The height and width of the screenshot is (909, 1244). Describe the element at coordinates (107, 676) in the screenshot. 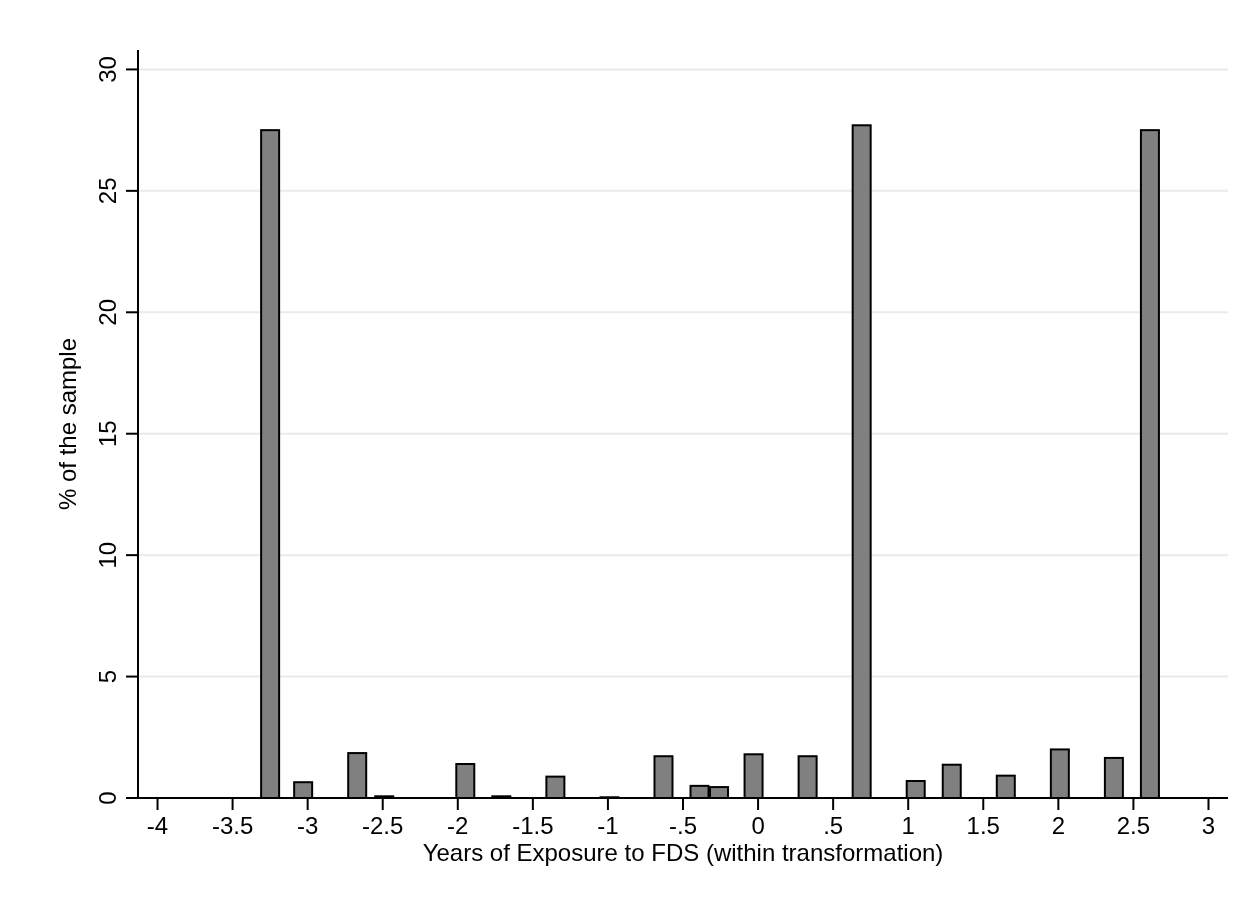

I see `y-tick-label: 5` at that location.